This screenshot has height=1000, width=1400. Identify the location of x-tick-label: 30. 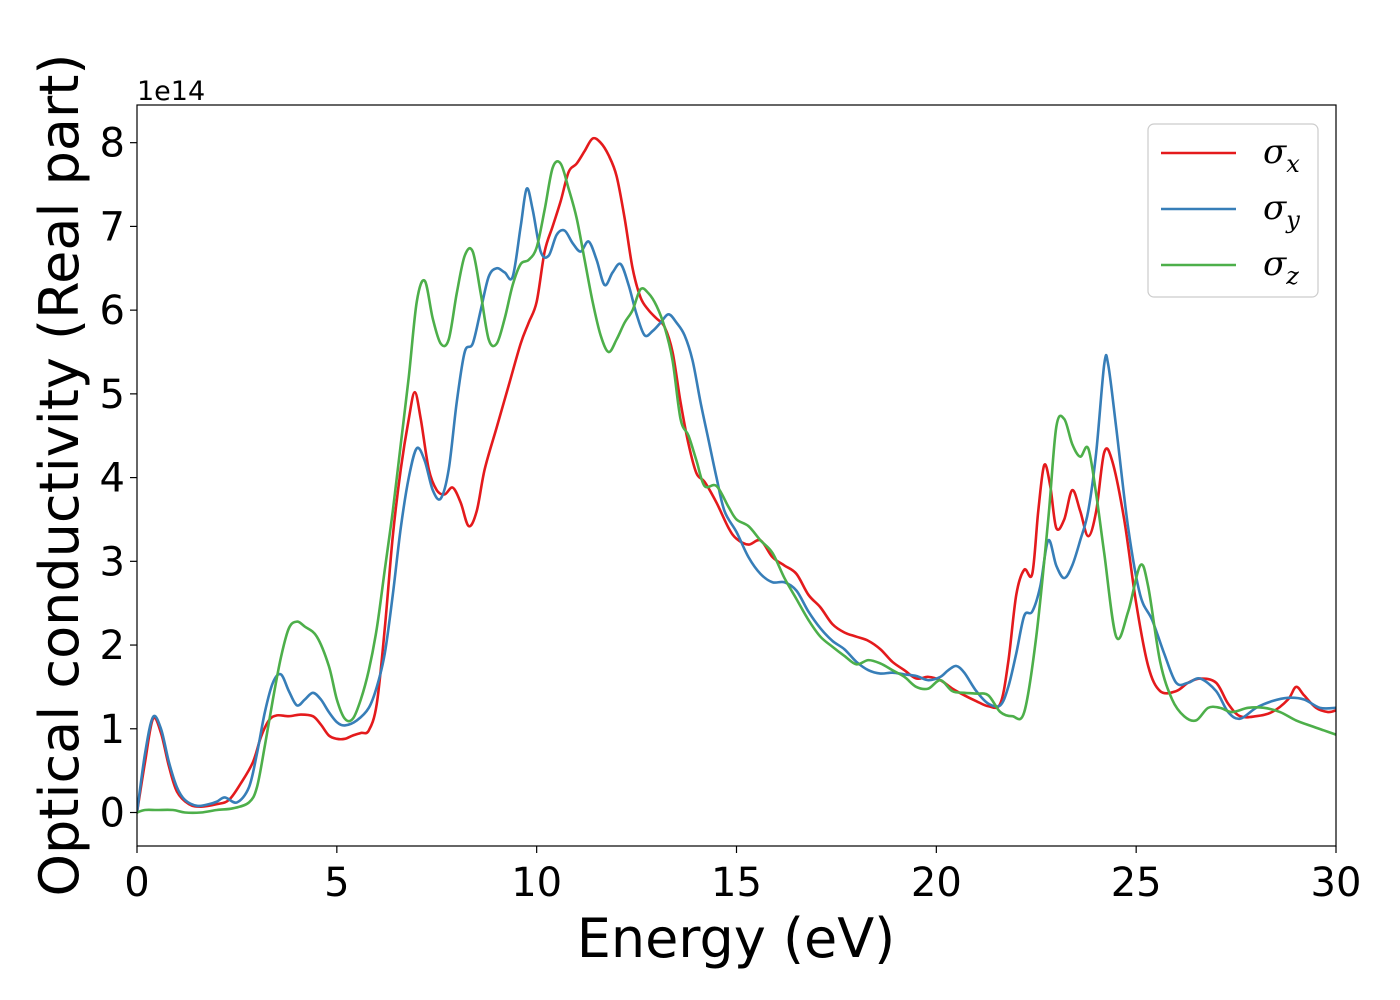
(1336, 883).